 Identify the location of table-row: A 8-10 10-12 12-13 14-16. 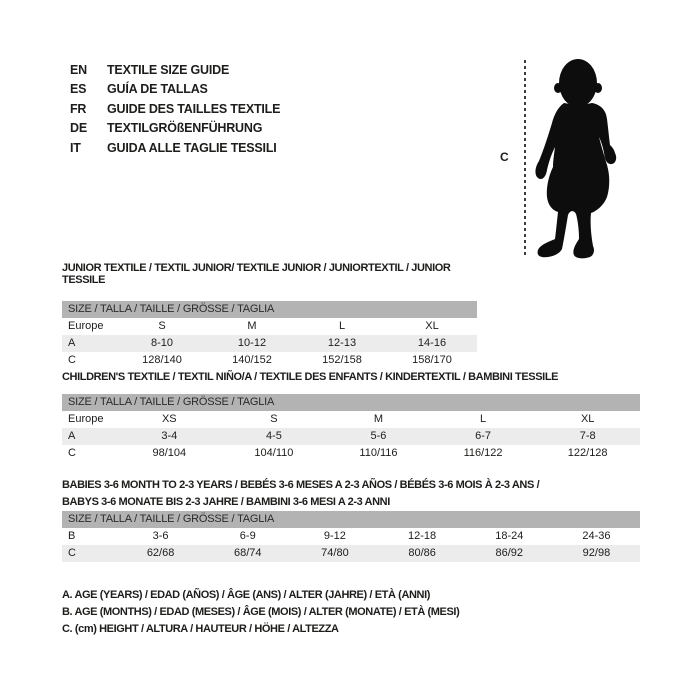
(269, 343).